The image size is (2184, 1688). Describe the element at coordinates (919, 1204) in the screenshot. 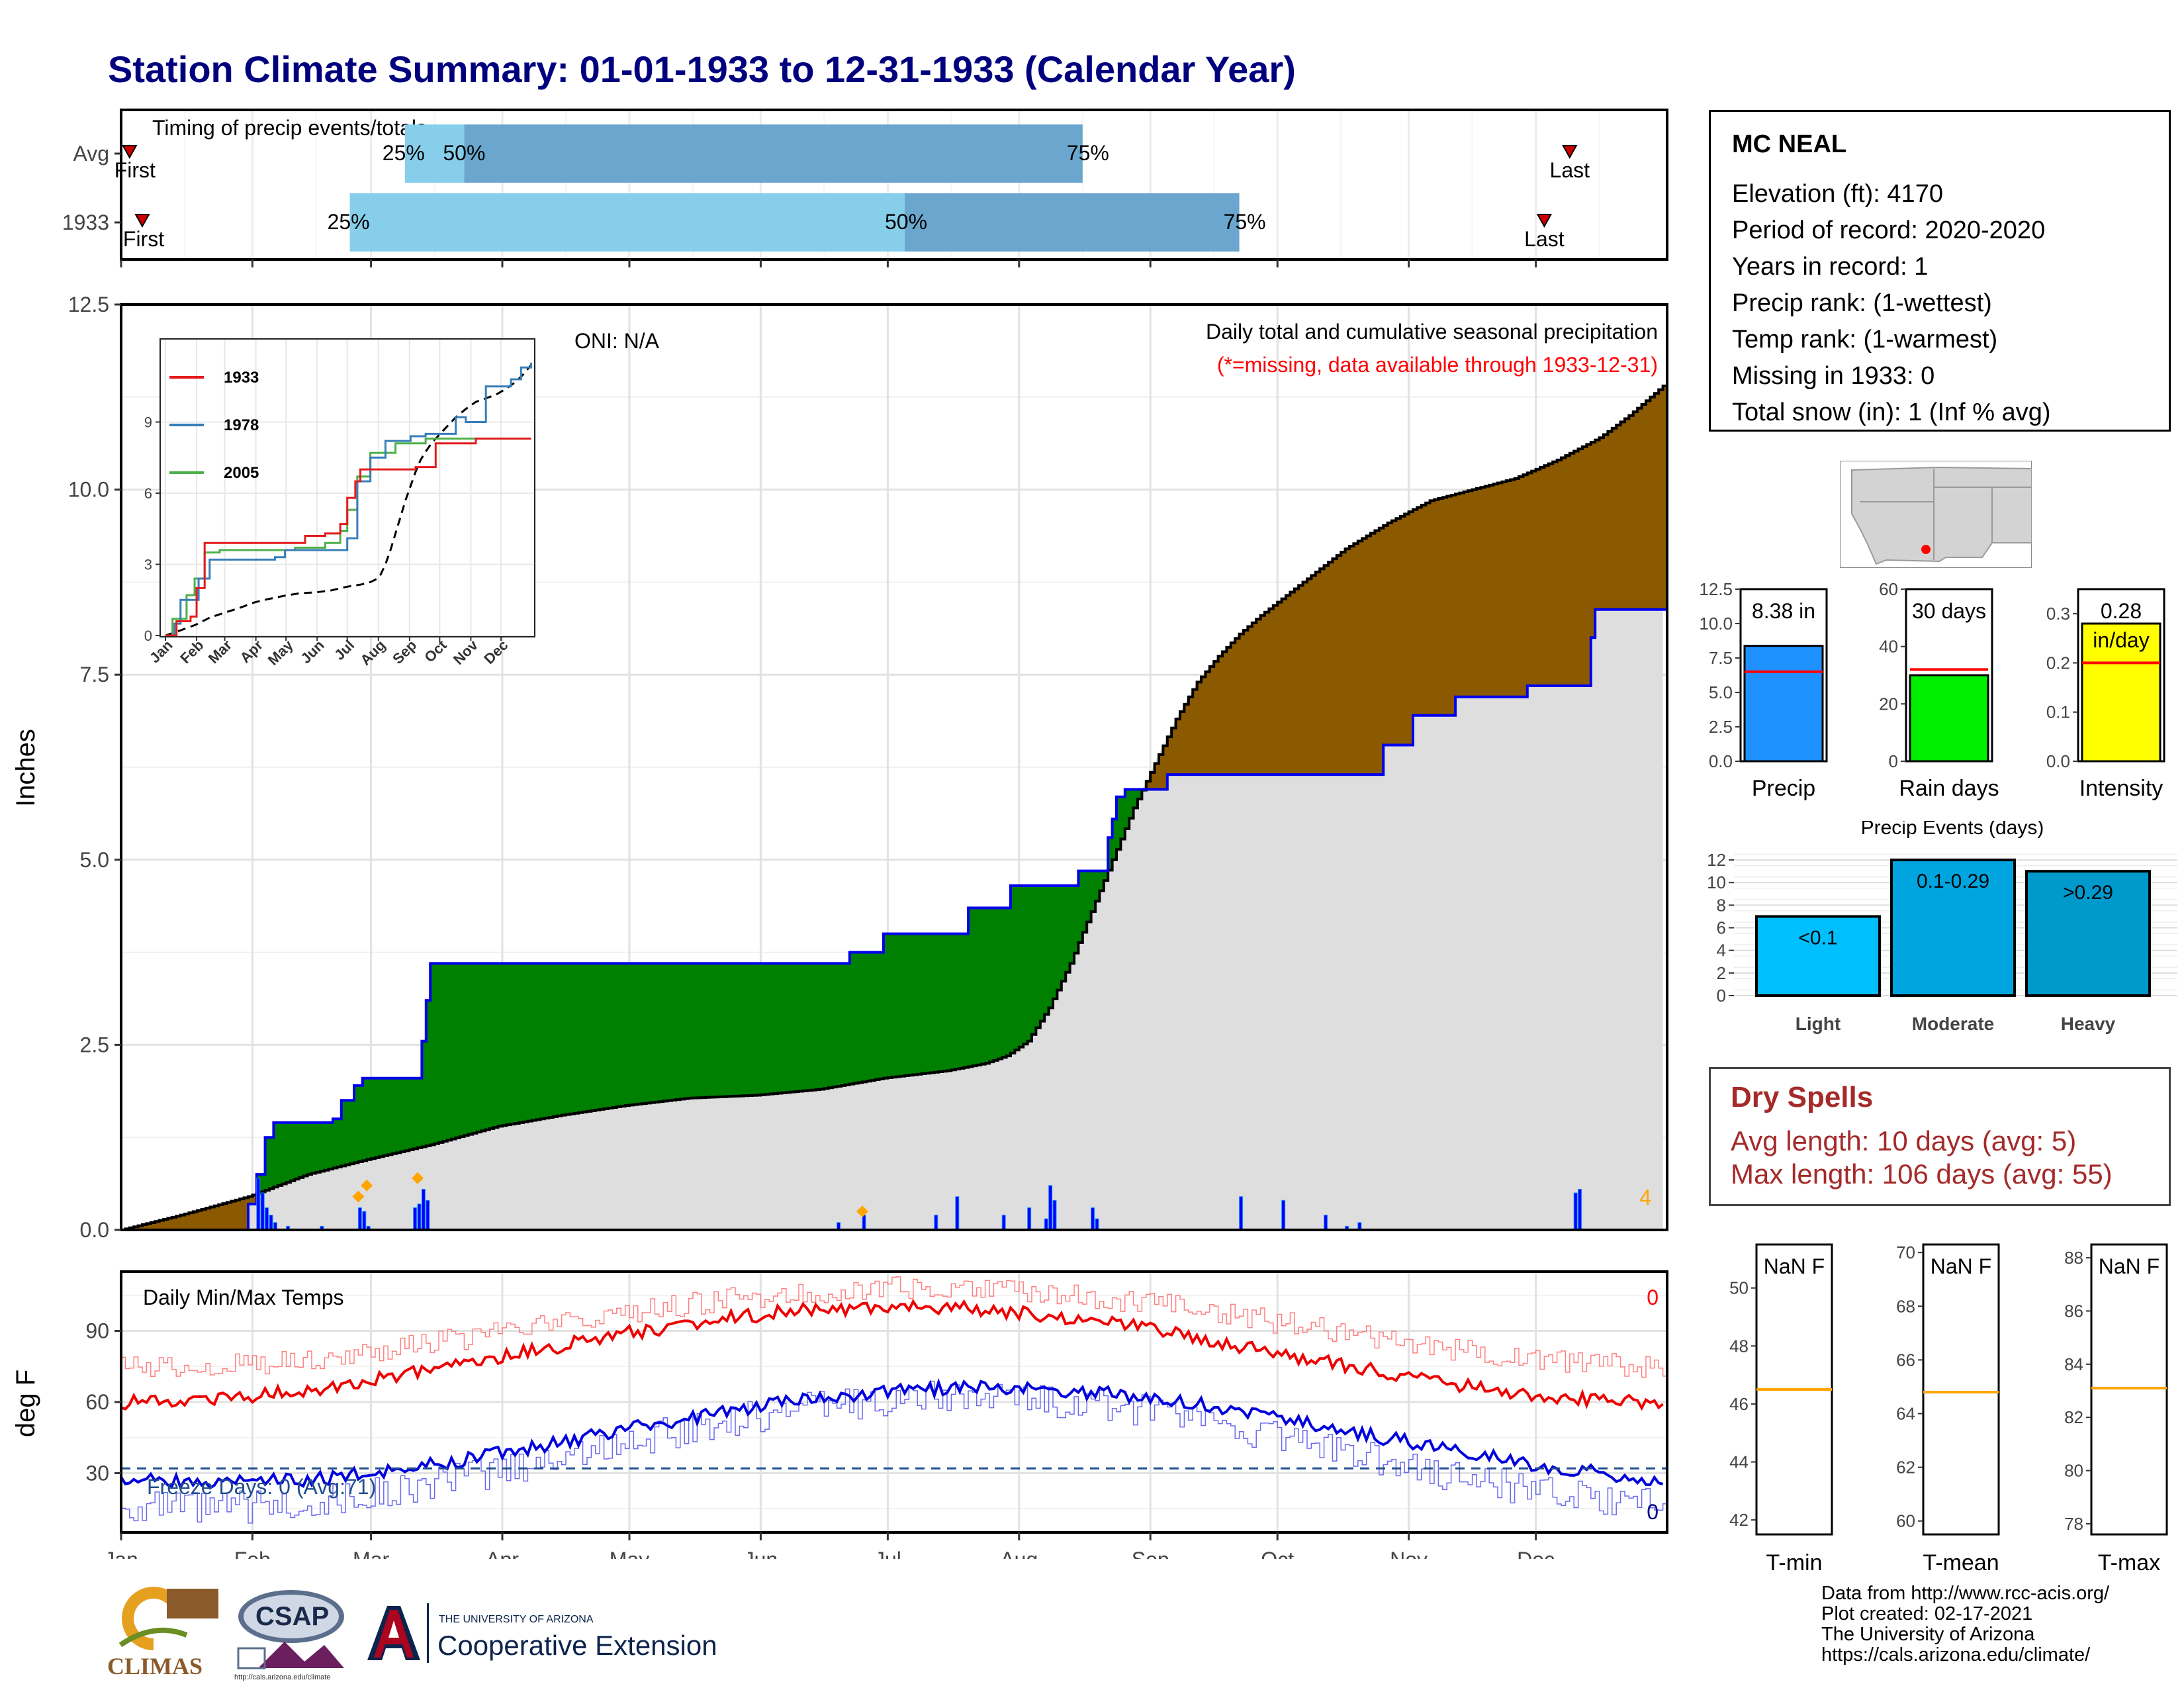

I see `daily-precip-bars` at that location.